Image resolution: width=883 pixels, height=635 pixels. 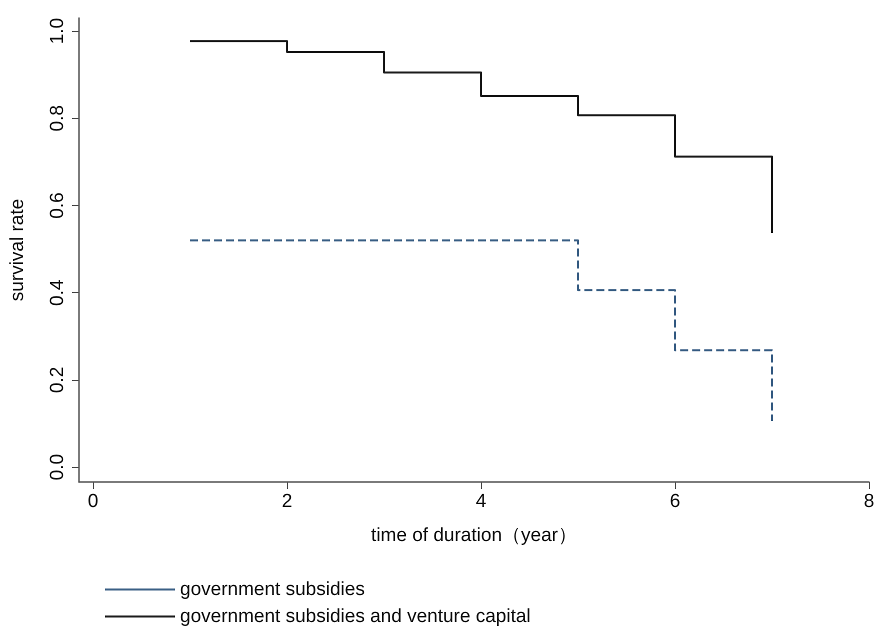 What do you see at coordinates (57, 467) in the screenshot?
I see `y-tick-label: 0.0` at bounding box center [57, 467].